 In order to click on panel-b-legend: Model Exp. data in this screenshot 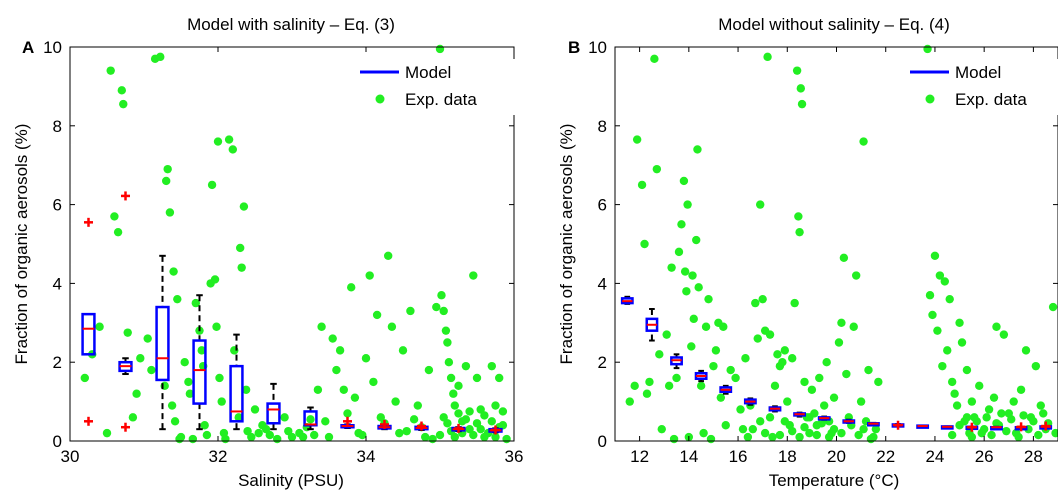, I will do `click(980, 87)`.